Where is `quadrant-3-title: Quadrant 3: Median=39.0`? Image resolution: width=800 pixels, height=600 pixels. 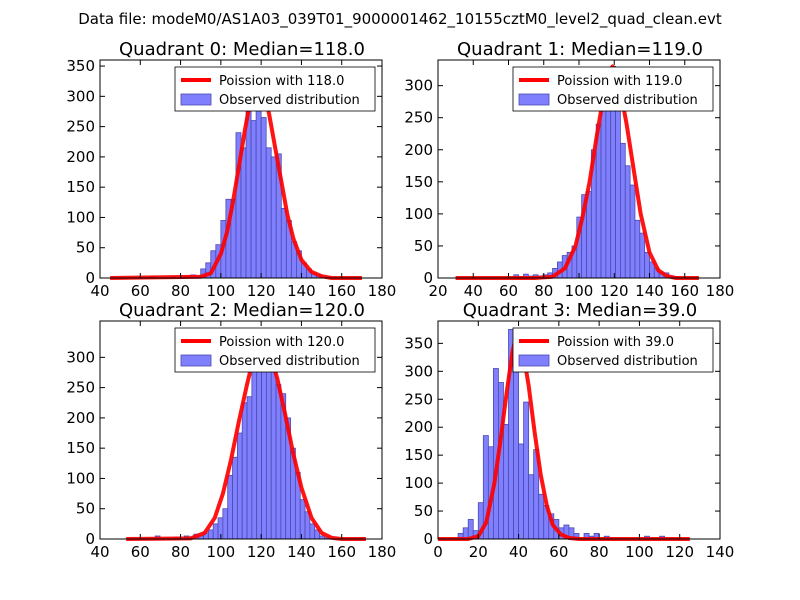 quadrant-3-title: Quadrant 3: Median=39.0 is located at coordinates (580, 310).